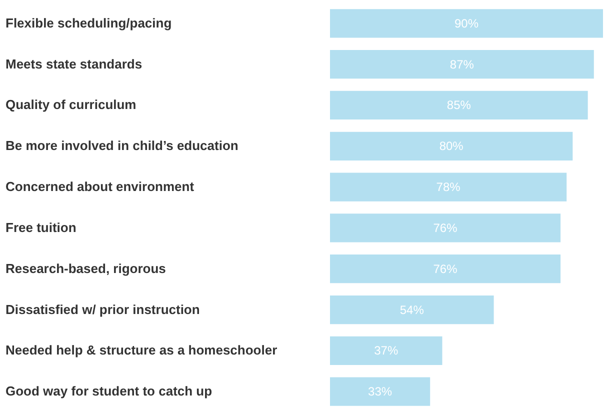  I want to click on data-label: 54%, so click(412, 309).